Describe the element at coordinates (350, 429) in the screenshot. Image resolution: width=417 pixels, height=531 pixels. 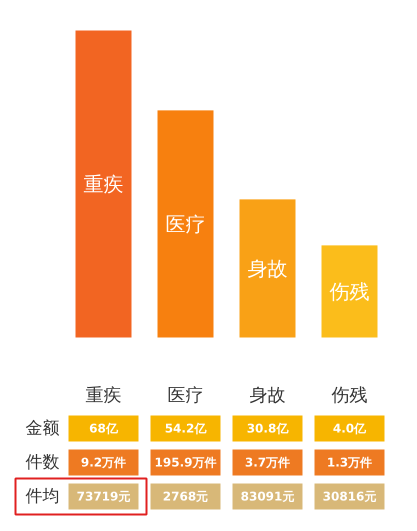
I see `text: 4.0亿` at that location.